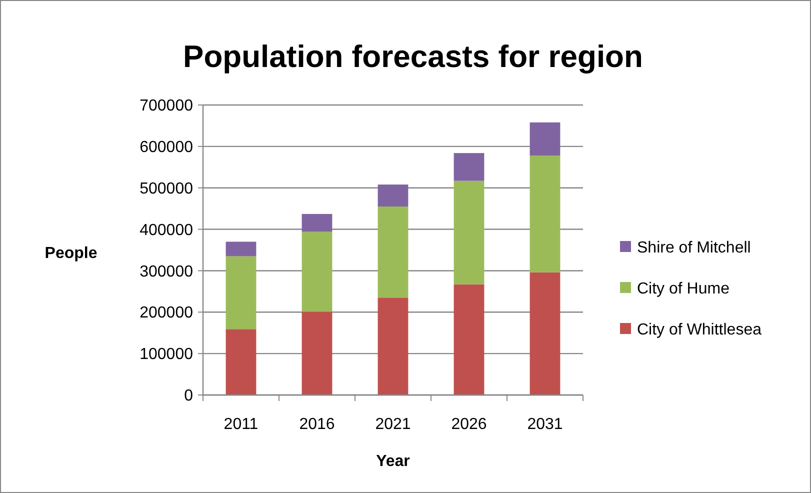 The width and height of the screenshot is (811, 493). I want to click on x-tick-label: 2021, so click(393, 424).